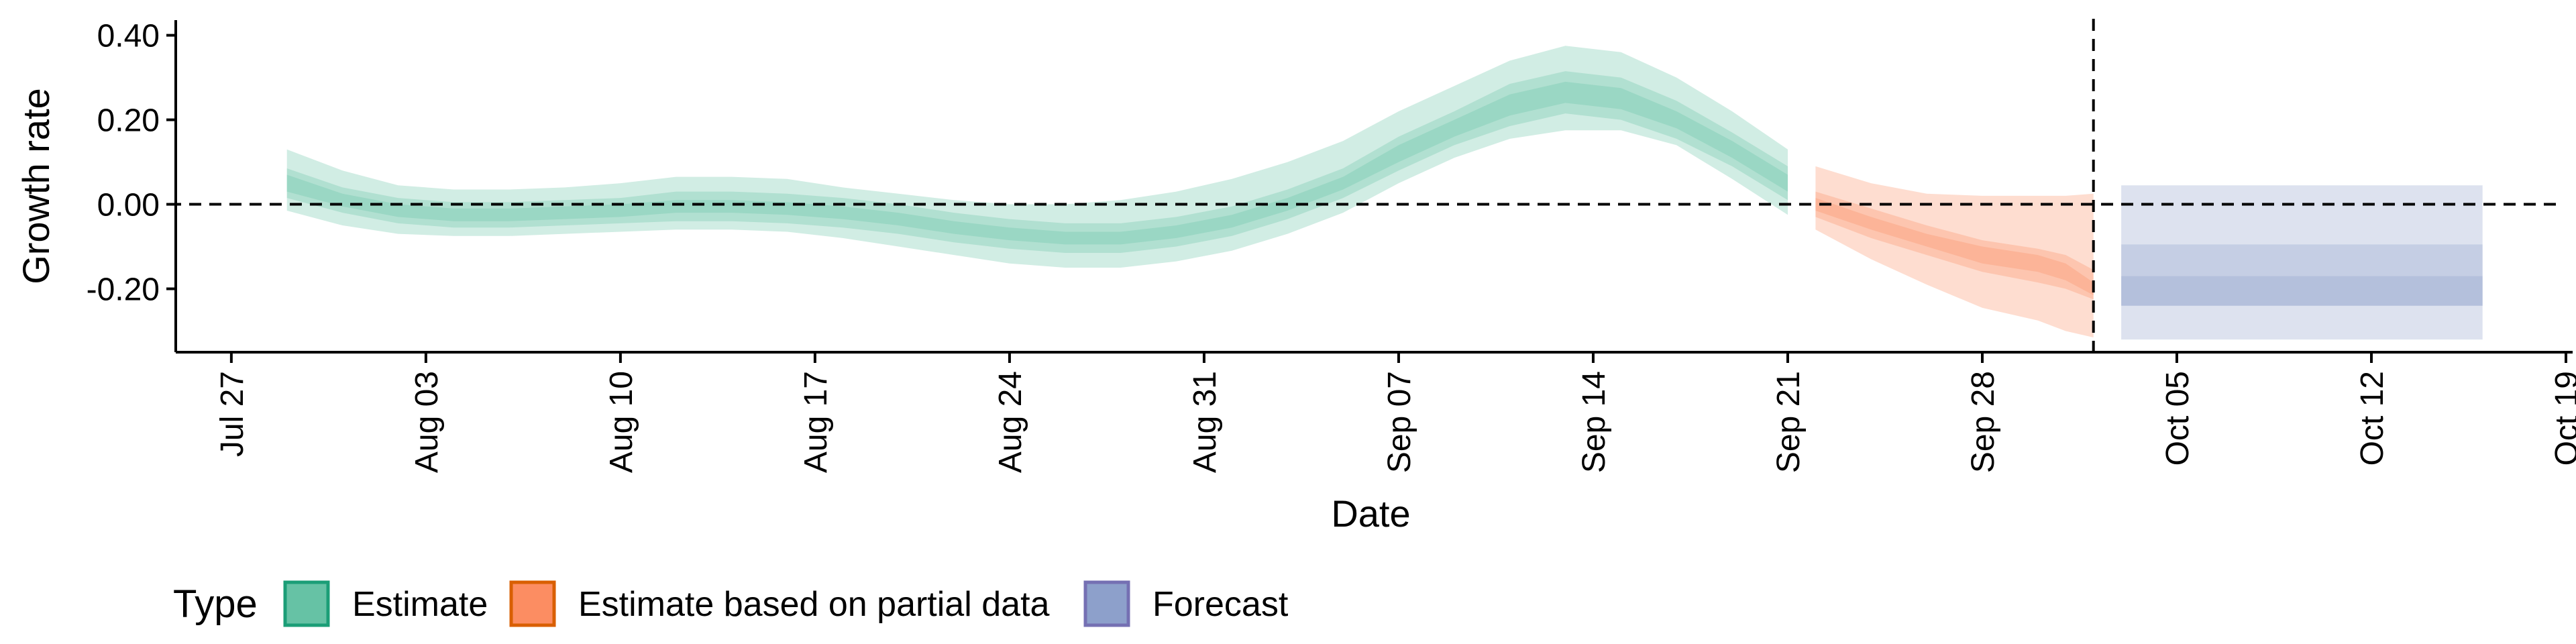 The width and height of the screenshot is (2576, 644). What do you see at coordinates (1010, 422) in the screenshot?
I see `x-tick-label: Aug 24` at bounding box center [1010, 422].